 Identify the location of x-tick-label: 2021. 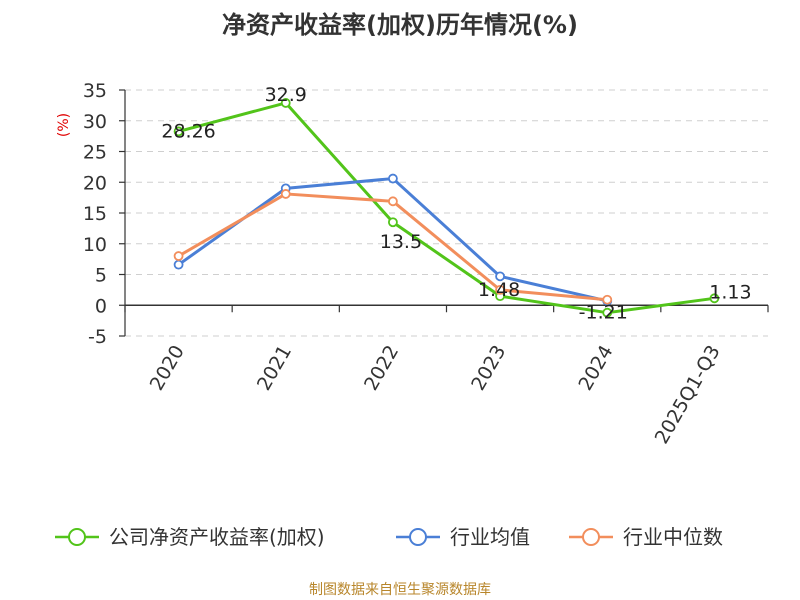
(274, 368).